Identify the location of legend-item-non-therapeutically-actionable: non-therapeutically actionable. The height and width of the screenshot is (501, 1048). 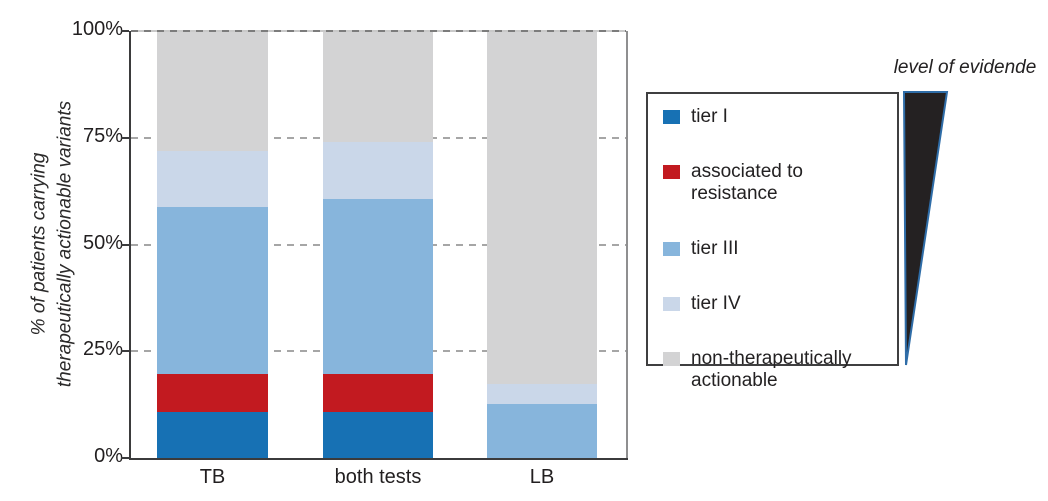
(776, 370).